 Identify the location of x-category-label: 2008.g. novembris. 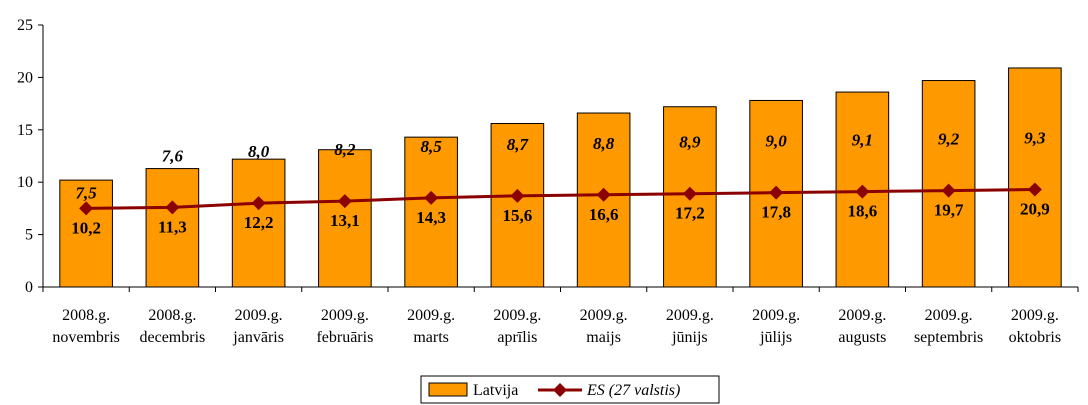
(86, 326).